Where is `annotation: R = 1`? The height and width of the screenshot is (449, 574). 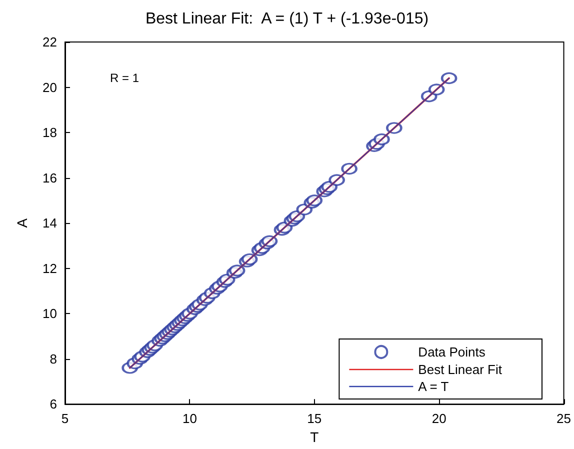 annotation: R = 1 is located at coordinates (125, 78).